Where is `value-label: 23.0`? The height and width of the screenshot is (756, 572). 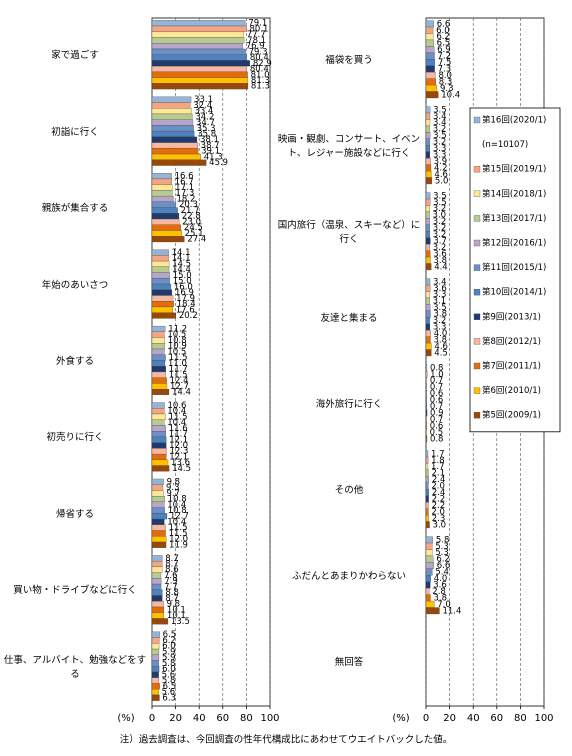 value-label: 23.0 is located at coordinates (191, 222).